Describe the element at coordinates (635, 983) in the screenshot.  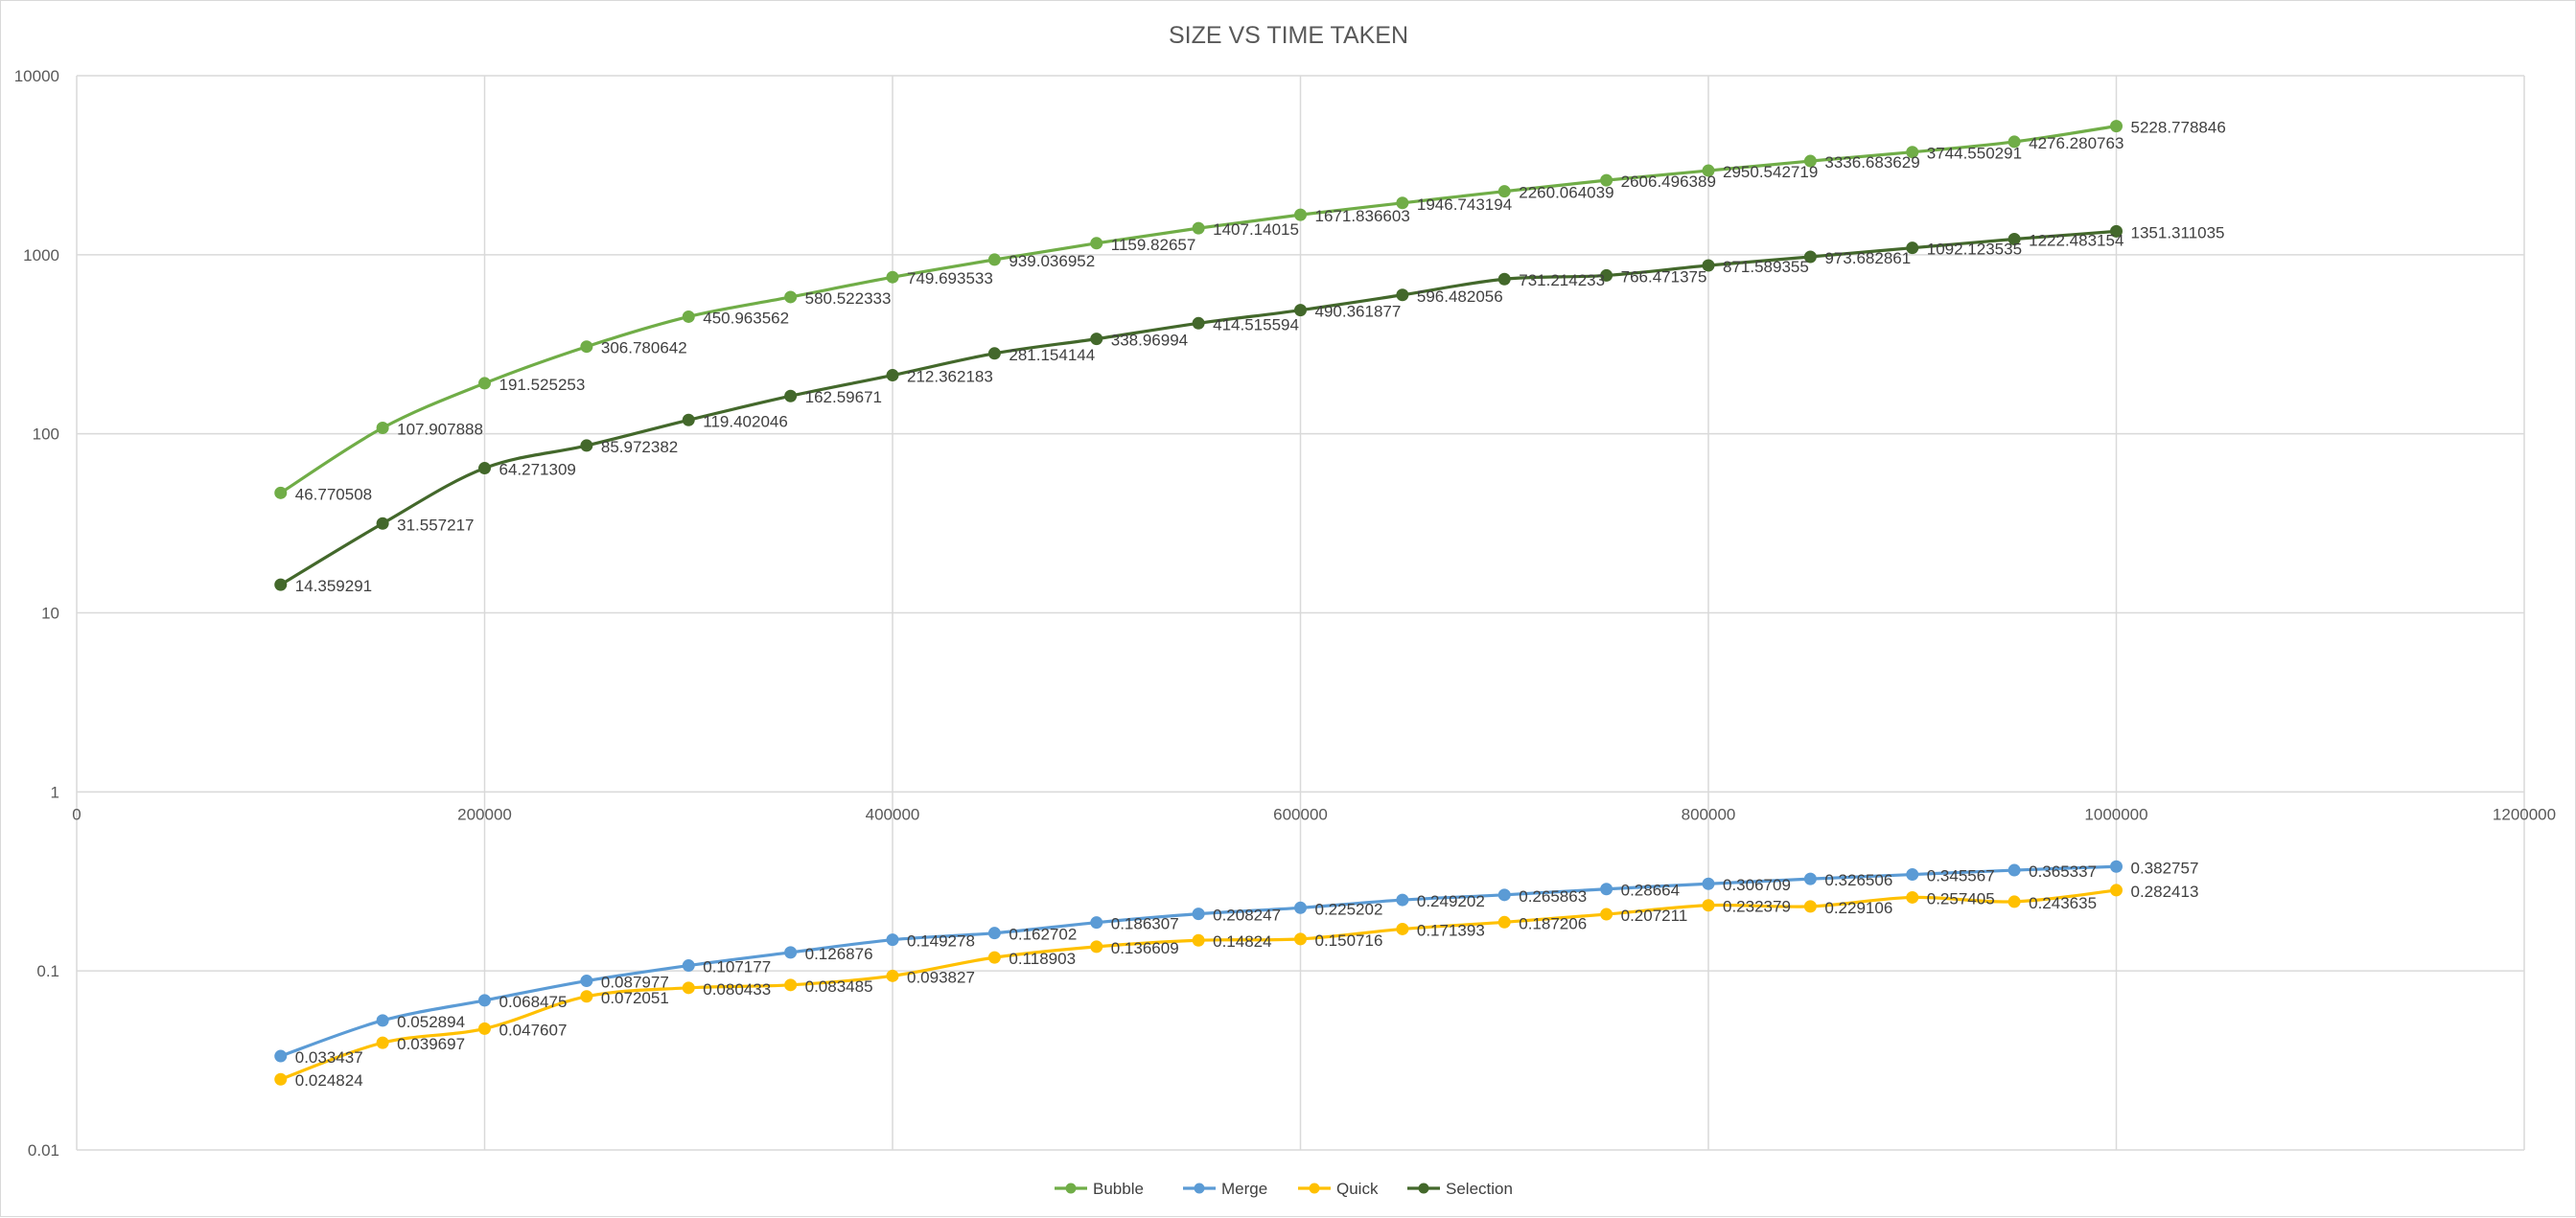
I see `data-label: 0.087977` at that location.